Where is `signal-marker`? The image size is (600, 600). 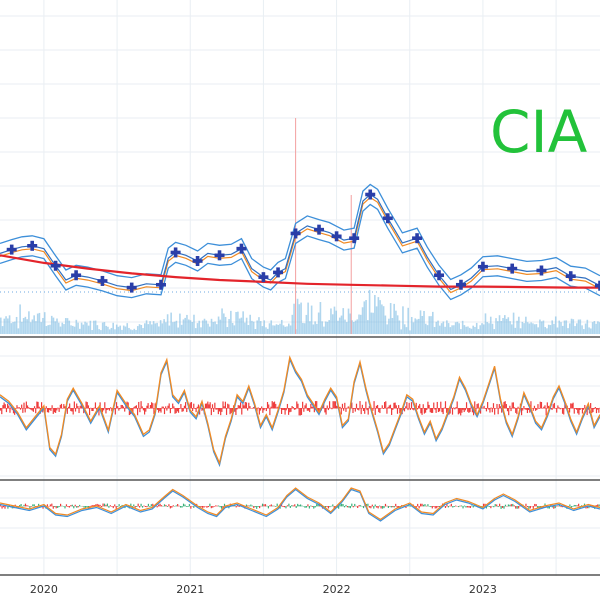 signal-marker is located at coordinates (599, 285).